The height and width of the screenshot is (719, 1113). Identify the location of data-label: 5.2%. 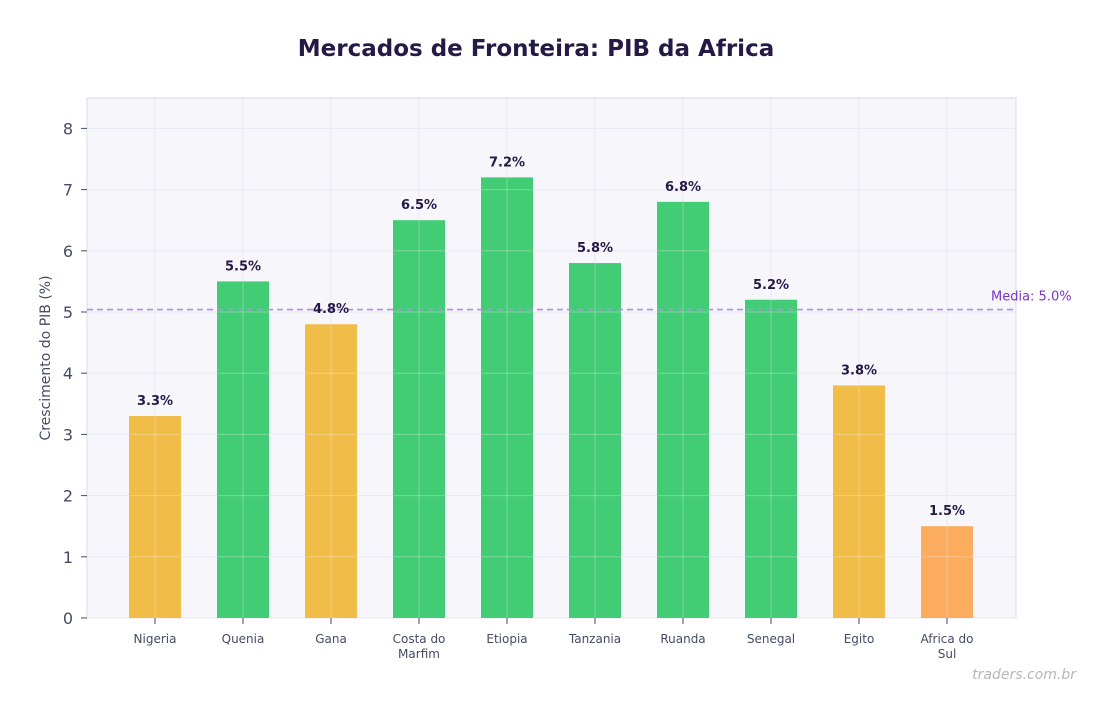
(771, 285).